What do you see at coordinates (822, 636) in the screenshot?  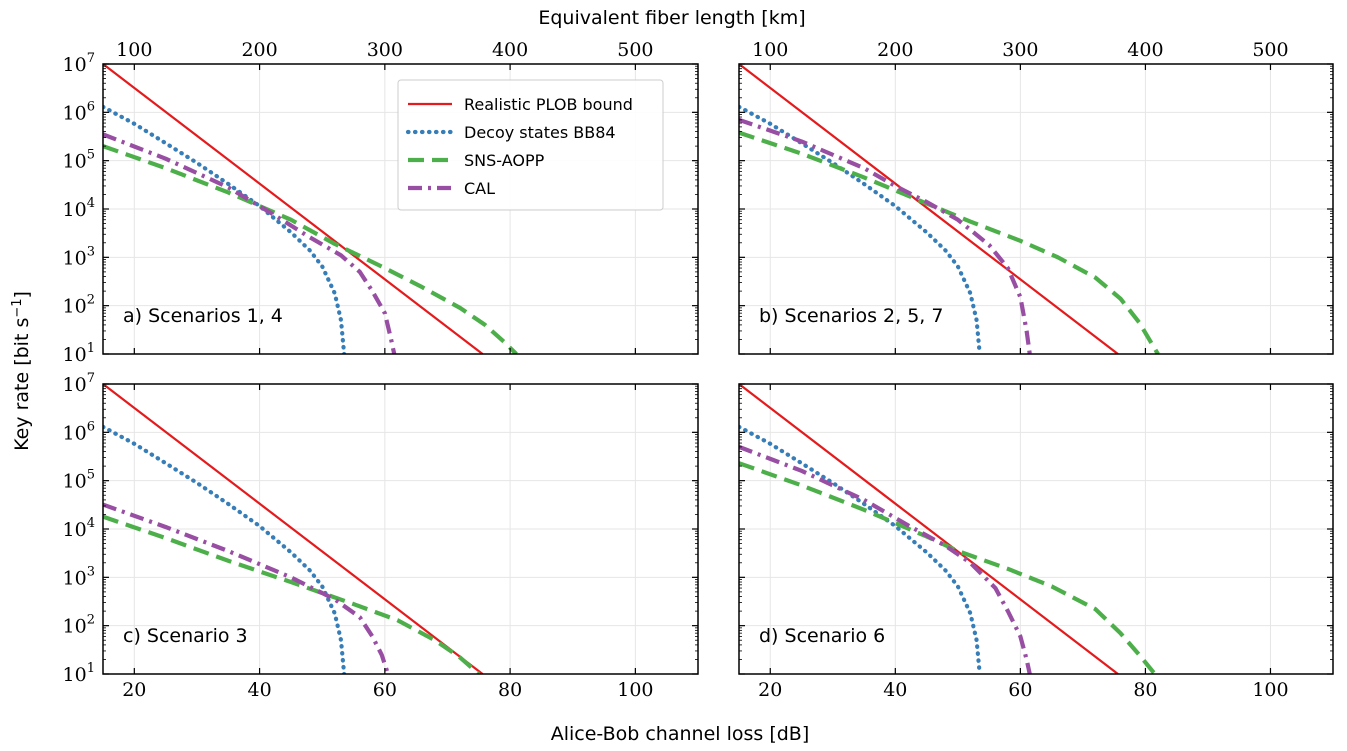 I see `panel-label: d) Scenario 6` at bounding box center [822, 636].